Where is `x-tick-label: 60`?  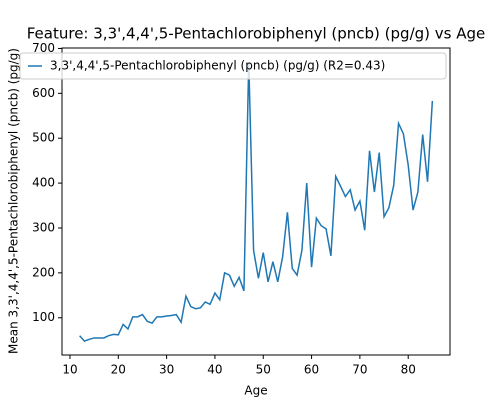
x-tick-label: 60 is located at coordinates (311, 370).